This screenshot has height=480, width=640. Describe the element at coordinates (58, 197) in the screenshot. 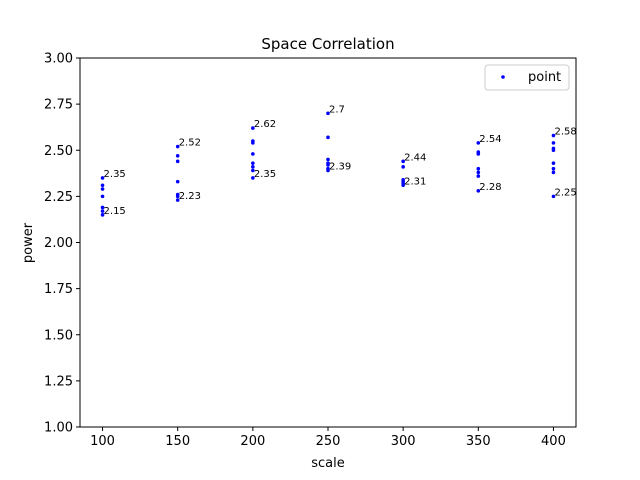

I see `y-tick-label: 2.25` at that location.